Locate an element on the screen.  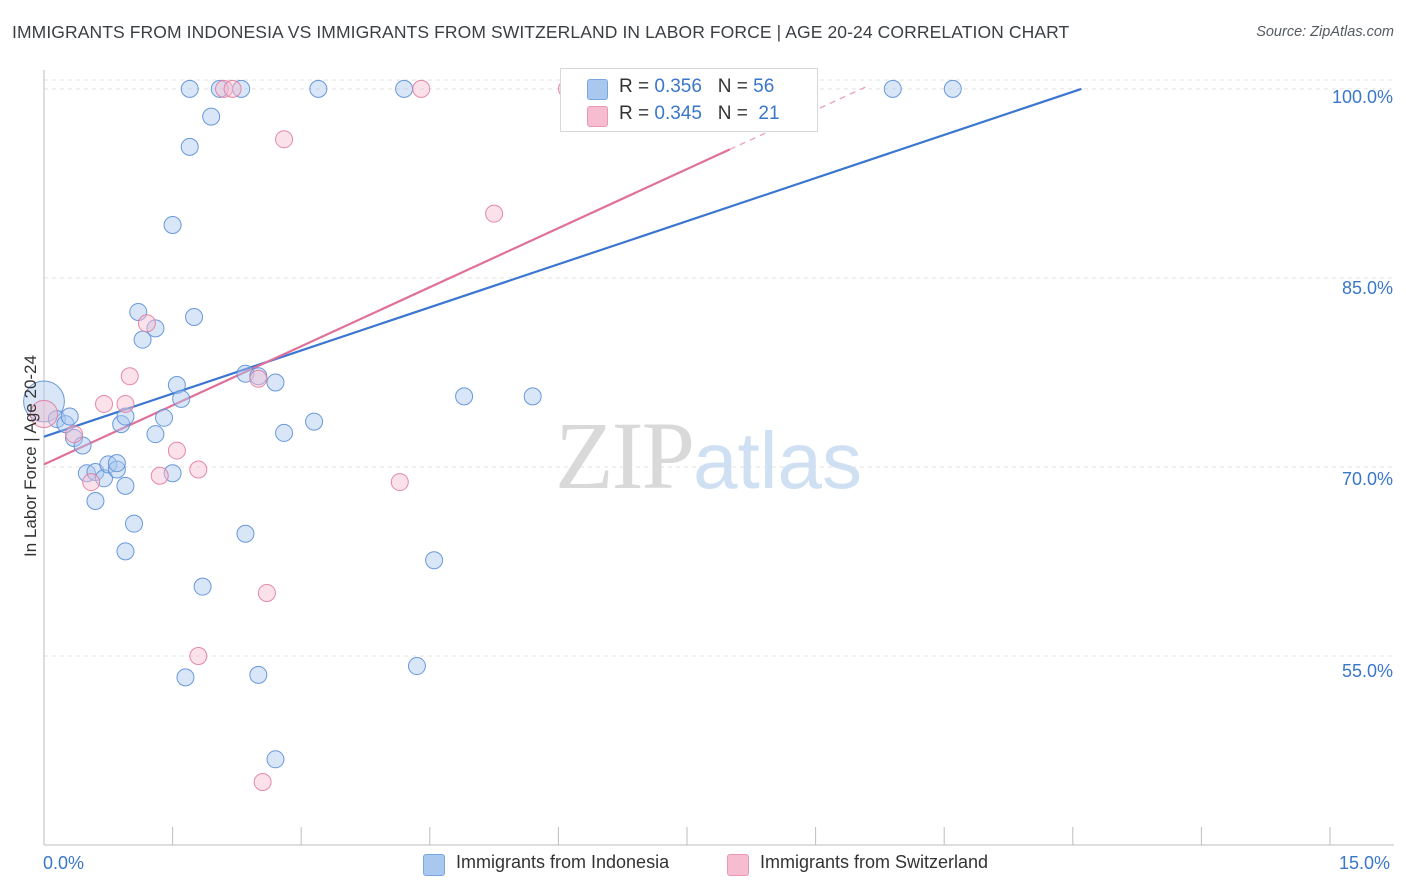
watermark: ZIPatlas is located at coordinates (708, 455).